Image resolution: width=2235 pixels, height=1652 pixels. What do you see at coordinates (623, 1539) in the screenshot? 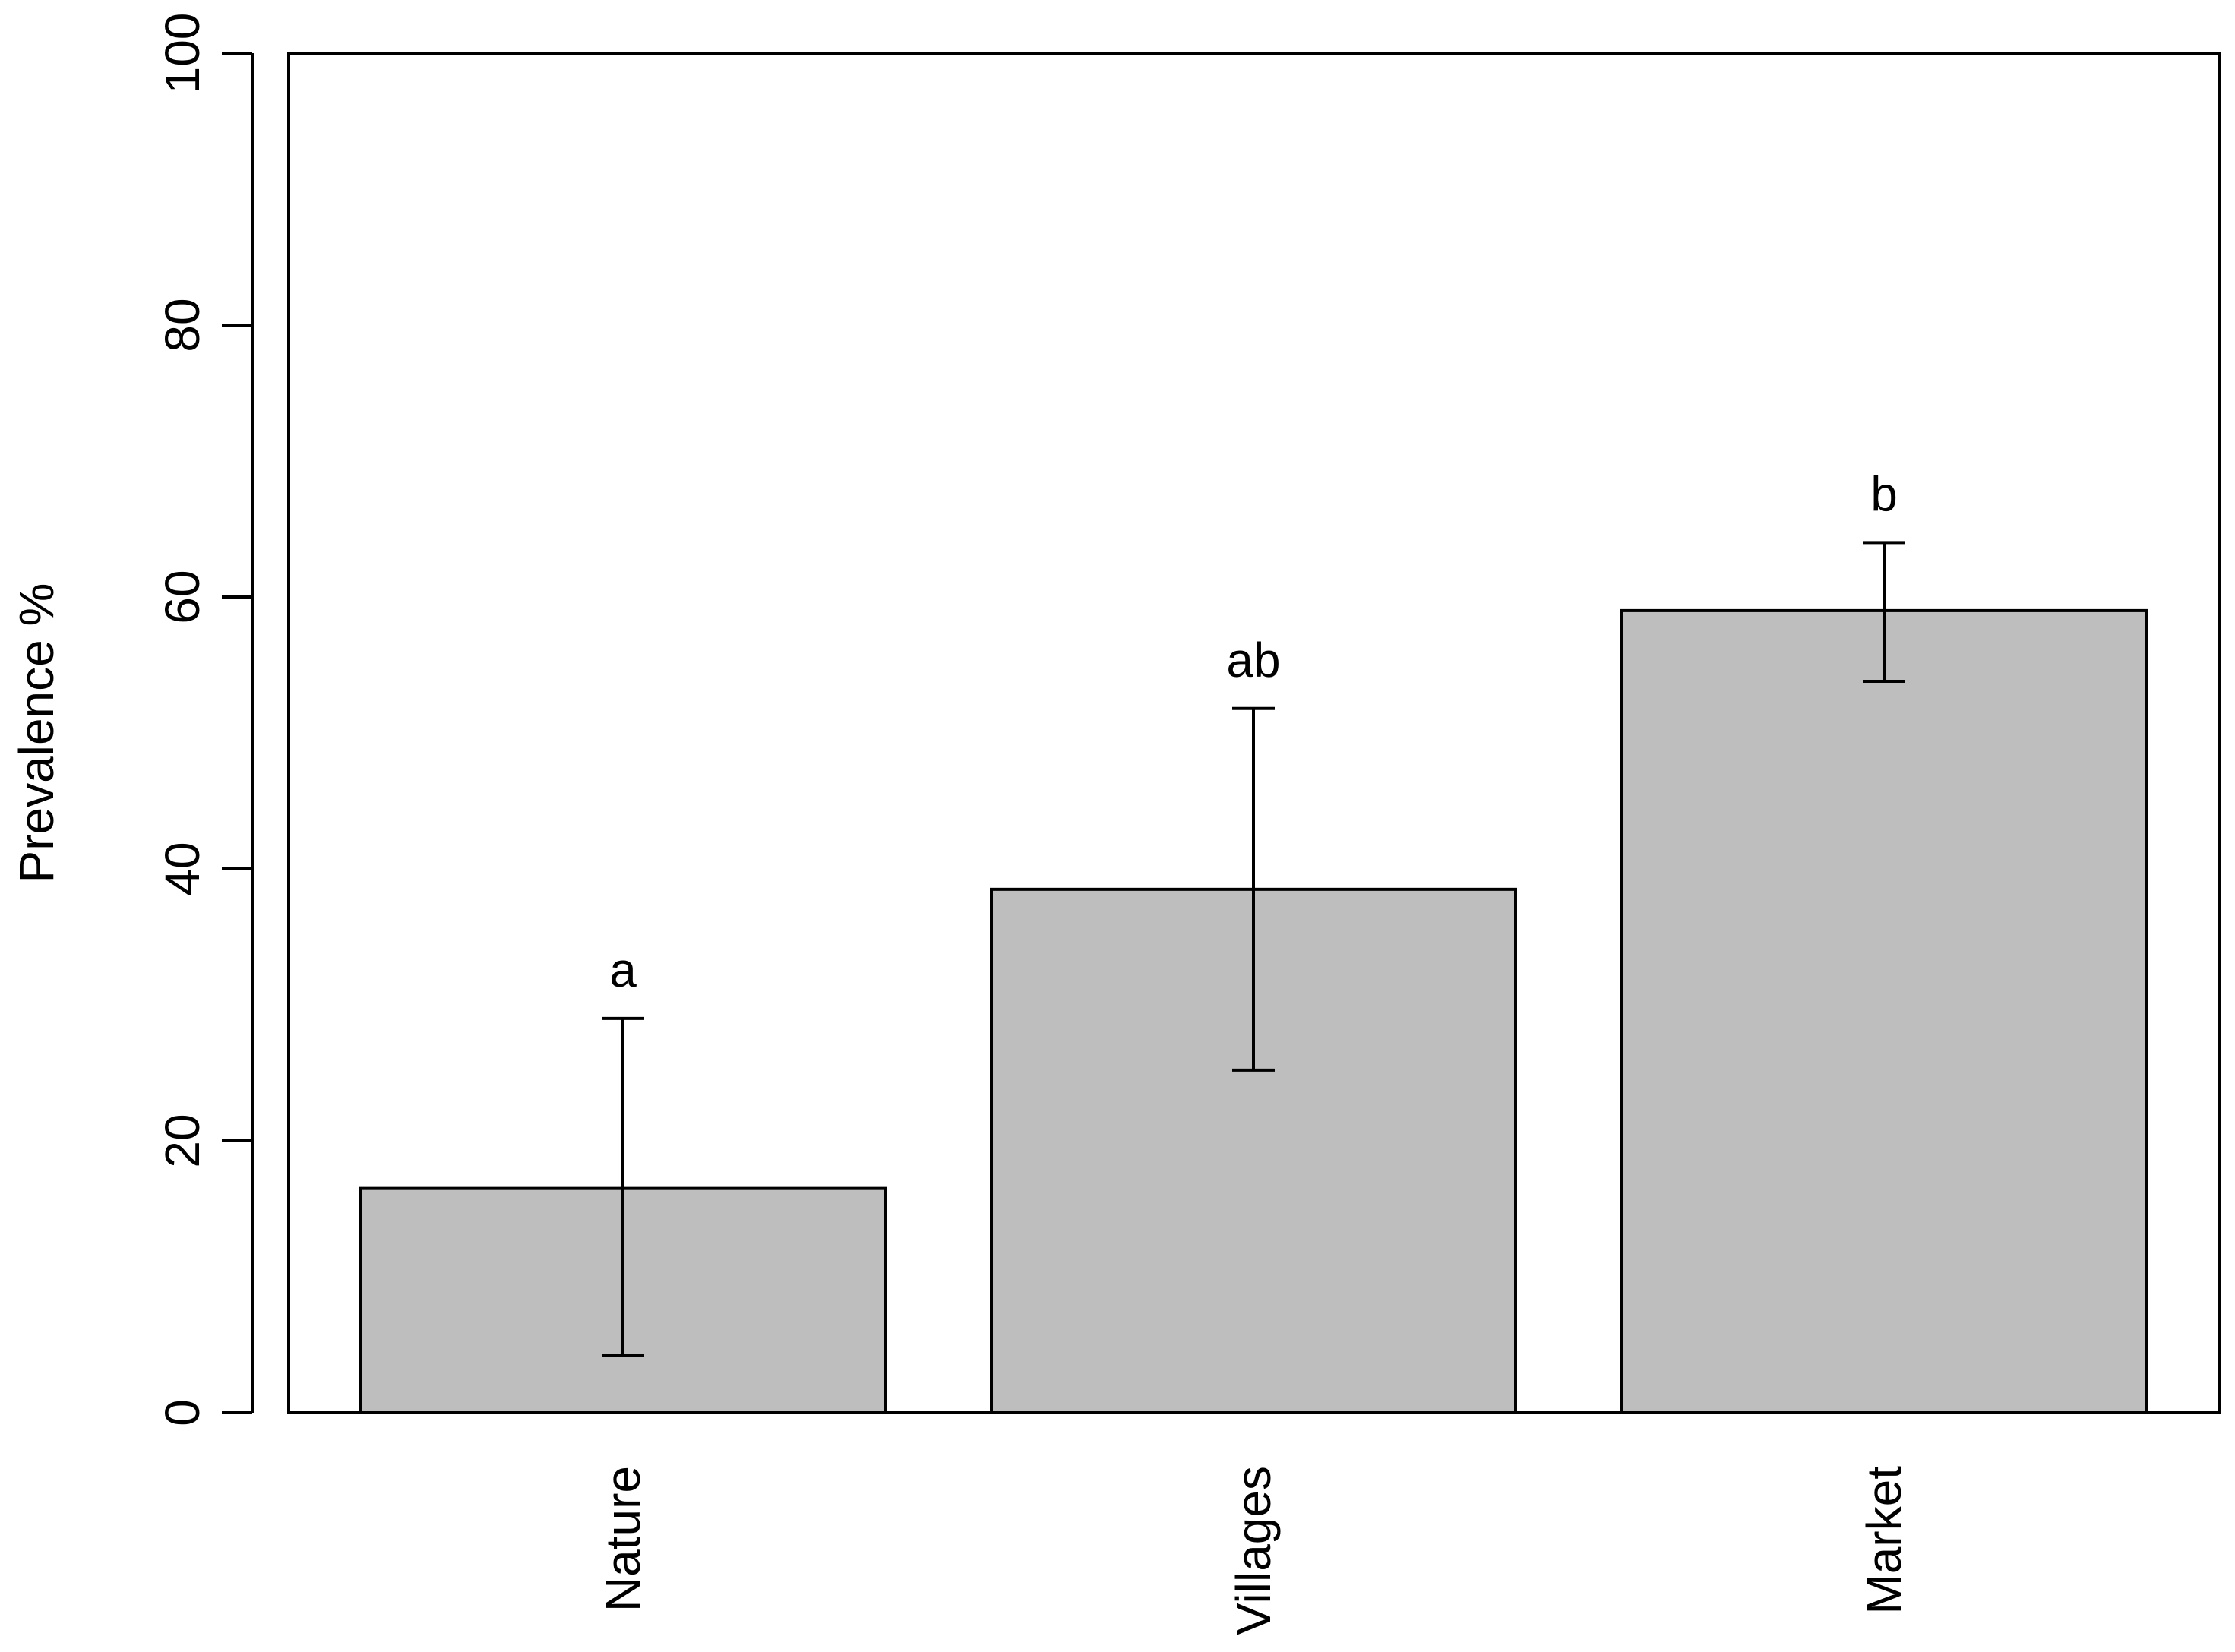
I see `x-tick-label-nature: Nature` at bounding box center [623, 1539].